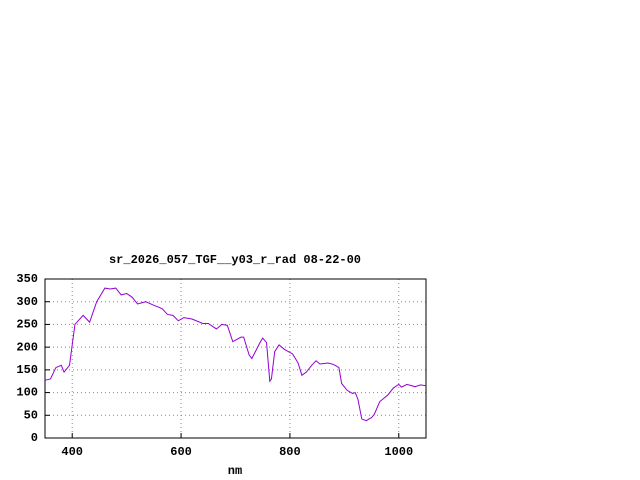 This screenshot has height=480, width=640. Describe the element at coordinates (27, 325) in the screenshot. I see `y-tick-label: 250` at that location.